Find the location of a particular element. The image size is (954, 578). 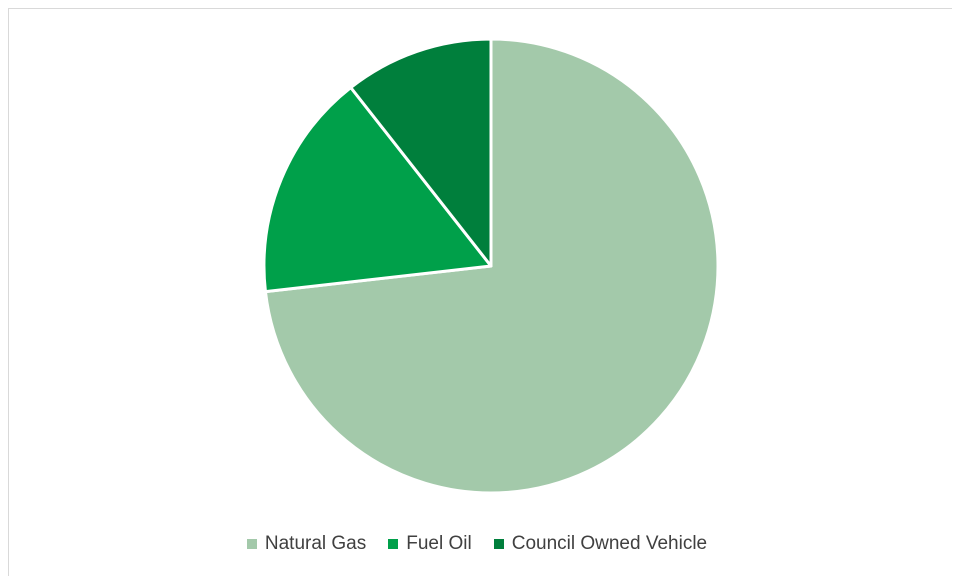

pie-slice-fuel-oil is located at coordinates (377, 190).